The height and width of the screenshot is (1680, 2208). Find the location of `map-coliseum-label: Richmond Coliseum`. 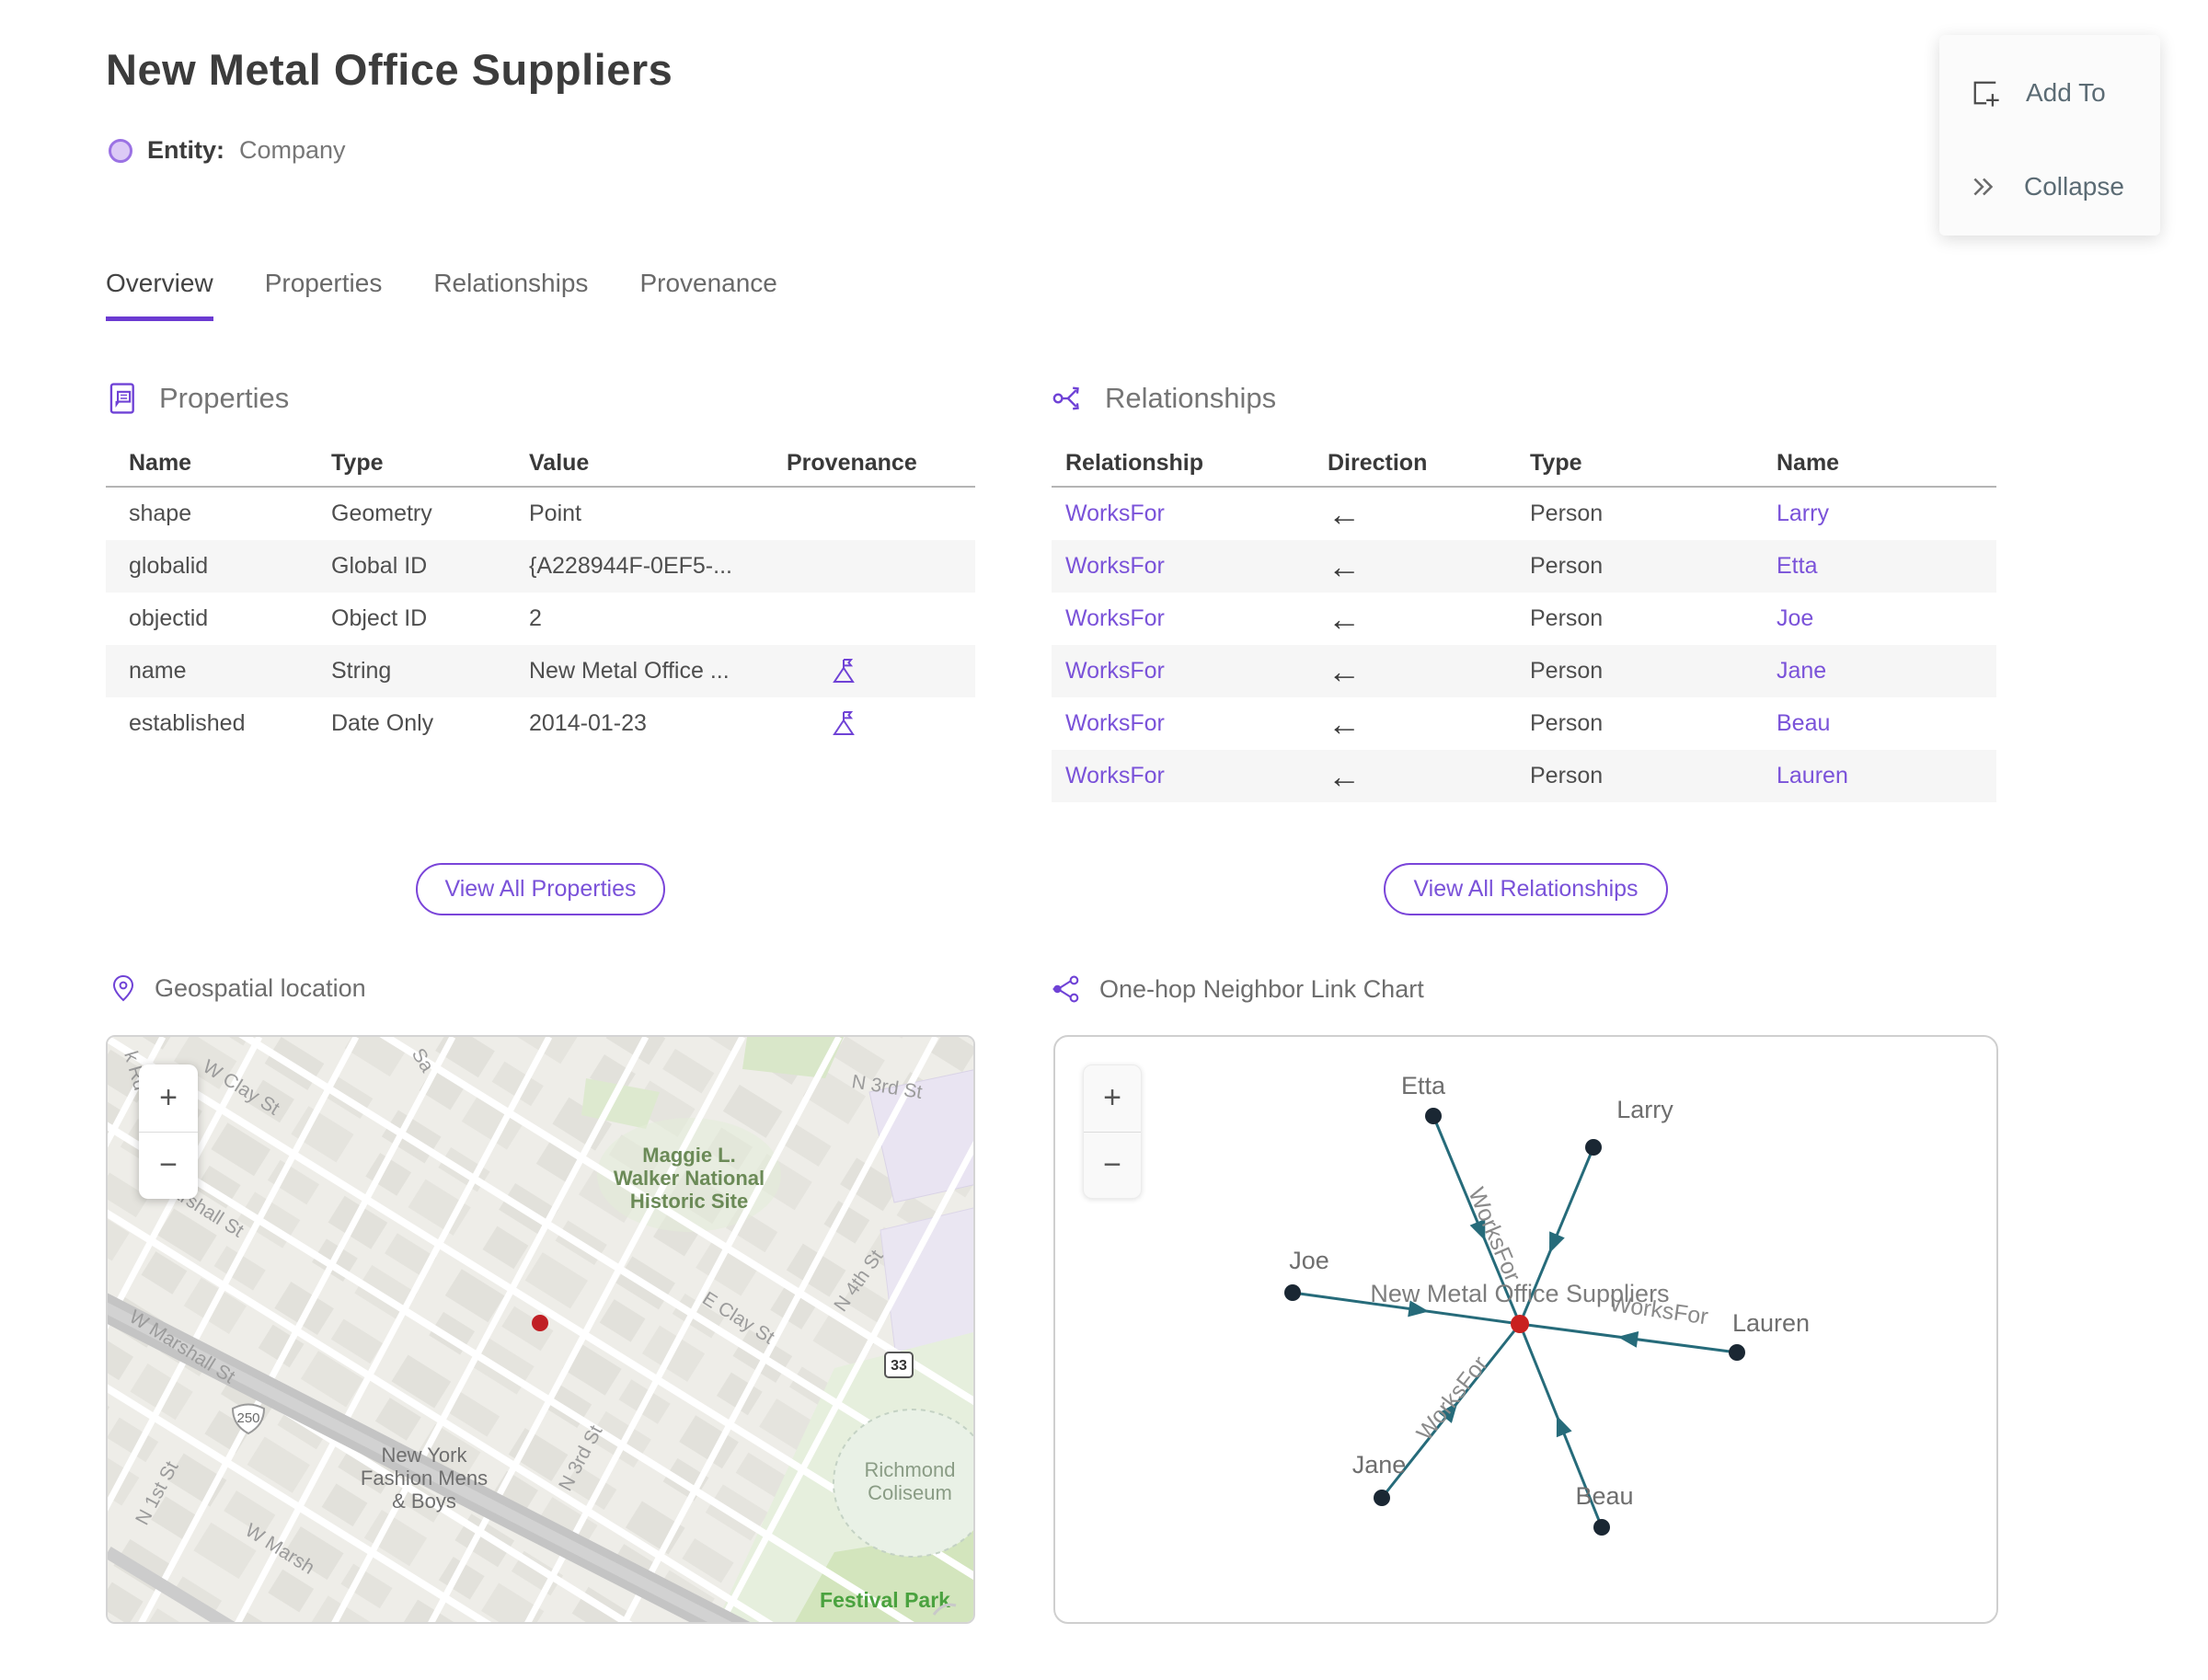

map-coliseum-label: Richmond Coliseum is located at coordinates (909, 1481).